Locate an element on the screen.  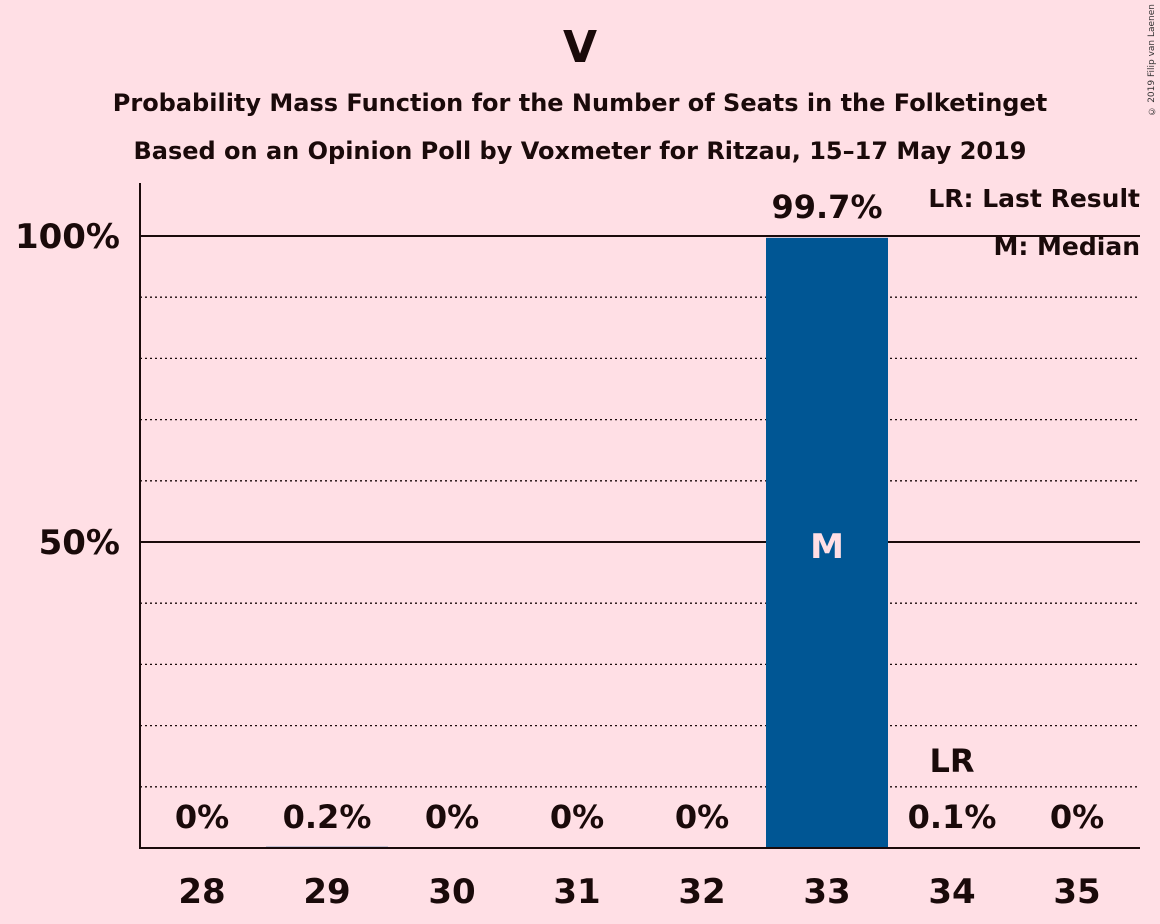
x-tick-label: 30 is located at coordinates (451, 892).